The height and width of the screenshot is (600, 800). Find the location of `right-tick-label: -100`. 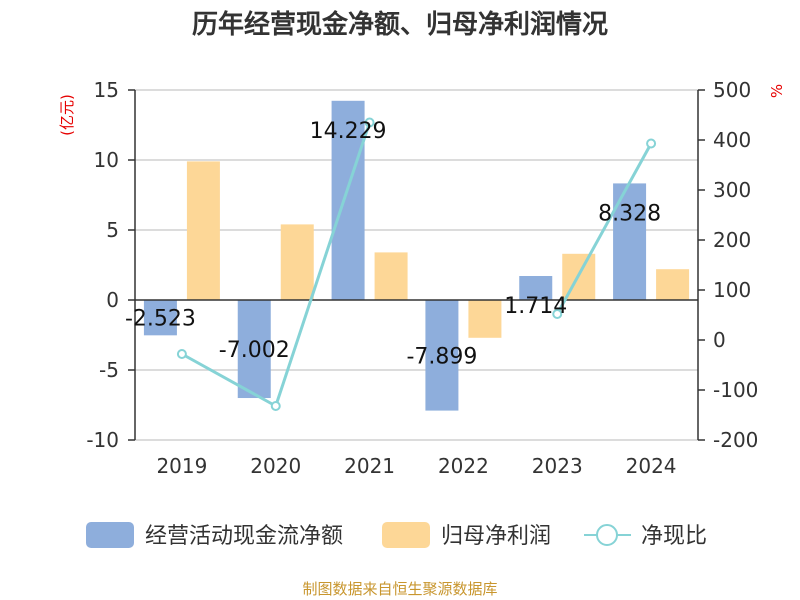

right-tick-label: -100 is located at coordinates (735, 390).